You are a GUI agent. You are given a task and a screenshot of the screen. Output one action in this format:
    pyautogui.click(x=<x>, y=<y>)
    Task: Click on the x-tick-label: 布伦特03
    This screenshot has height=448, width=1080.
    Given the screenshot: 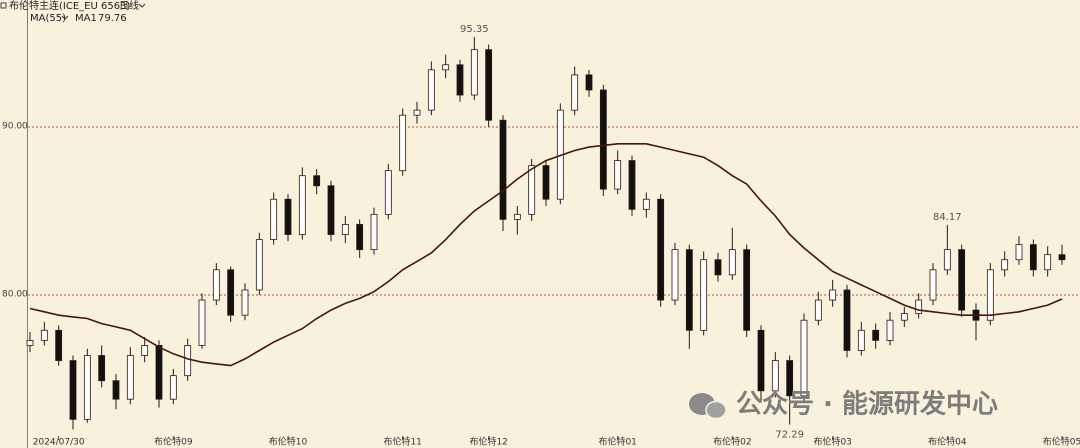 What is the action you would take?
    pyautogui.click(x=832, y=442)
    